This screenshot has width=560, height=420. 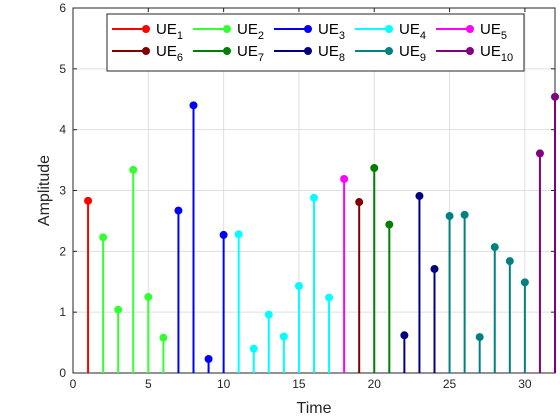 What do you see at coordinates (250, 31) in the screenshot?
I see `legend-label: UE2` at bounding box center [250, 31].